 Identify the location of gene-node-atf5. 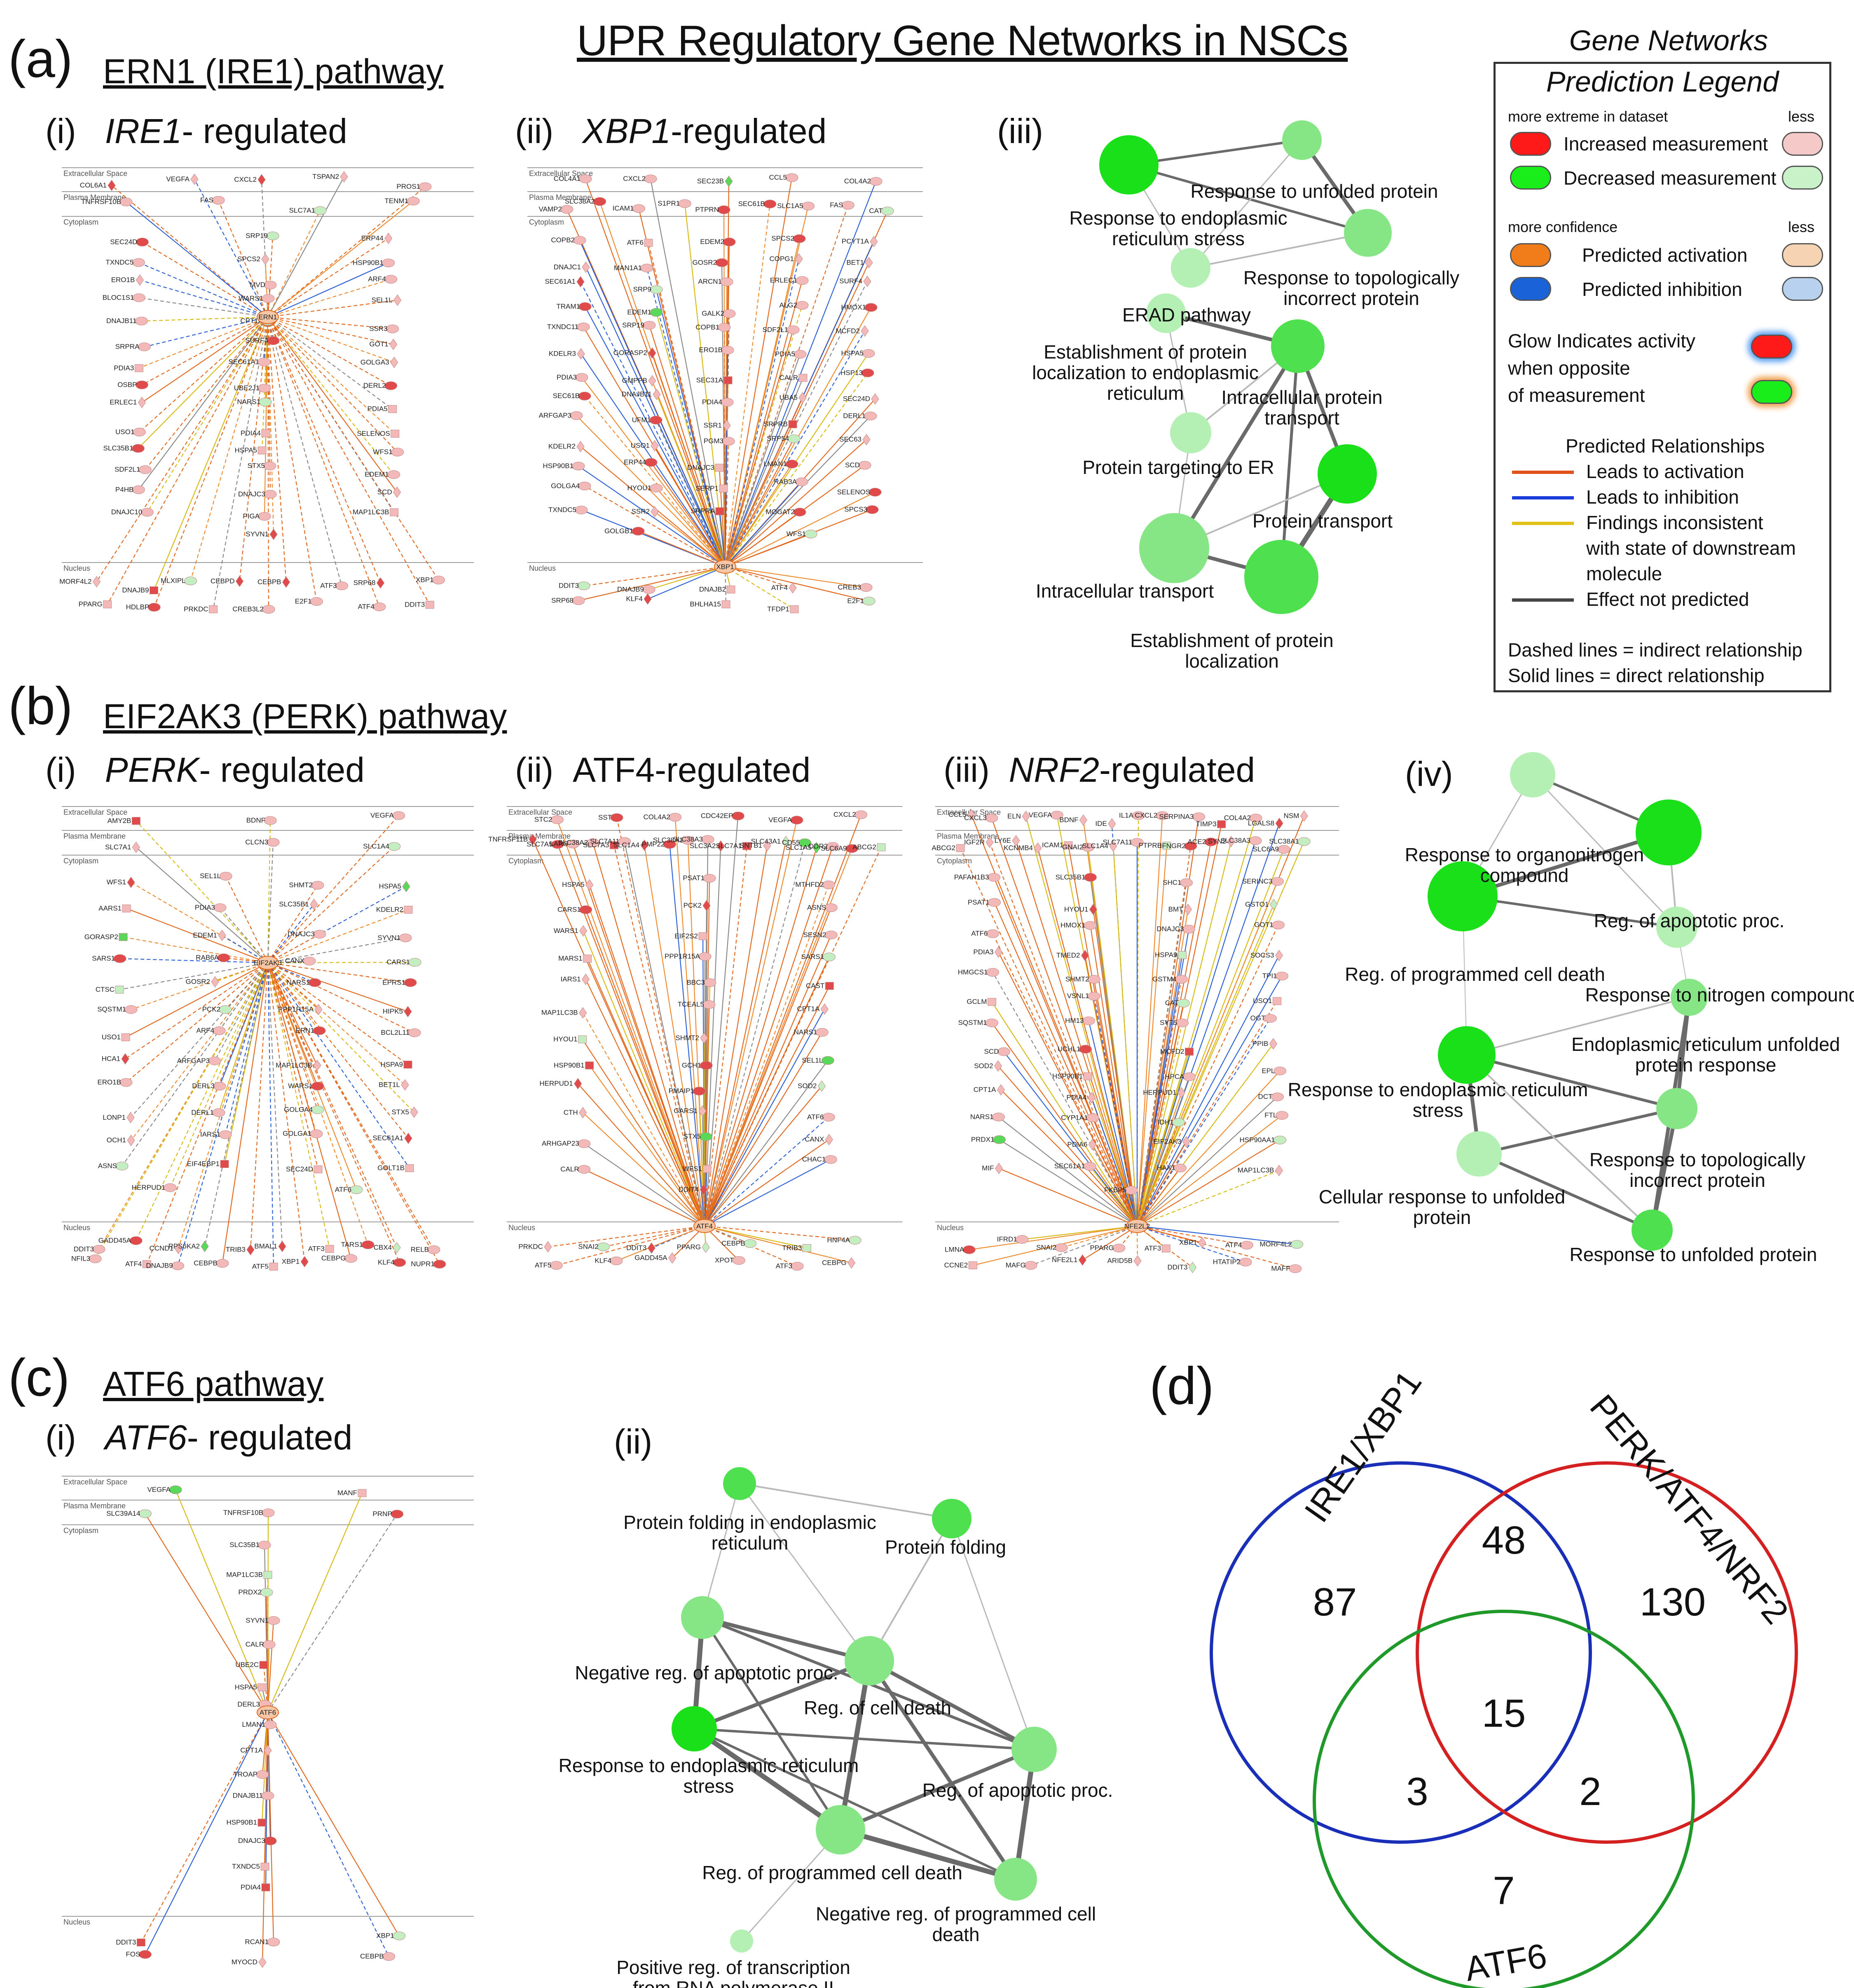
(556, 1265).